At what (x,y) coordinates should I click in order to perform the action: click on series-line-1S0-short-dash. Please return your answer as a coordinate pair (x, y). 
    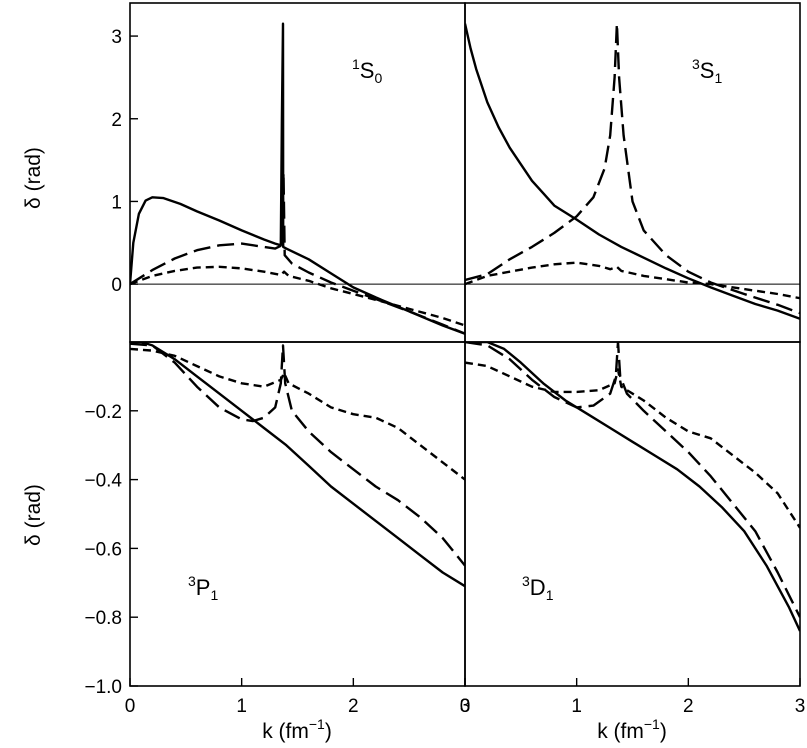
    Looking at the image, I should click on (297, 296).